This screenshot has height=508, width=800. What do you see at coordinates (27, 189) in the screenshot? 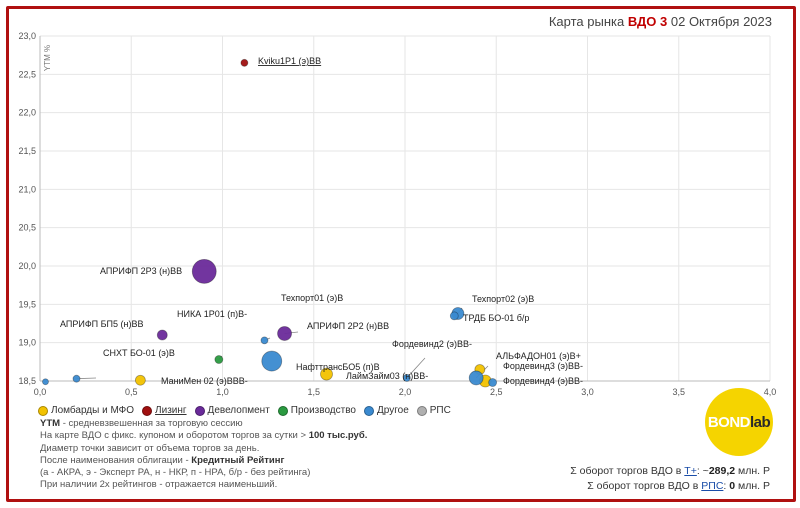
I see `y-tick-label: 21,0` at bounding box center [27, 189].